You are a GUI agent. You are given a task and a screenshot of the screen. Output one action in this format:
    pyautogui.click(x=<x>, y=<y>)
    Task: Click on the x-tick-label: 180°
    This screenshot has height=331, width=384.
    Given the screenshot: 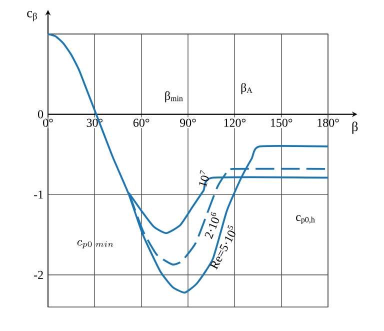 What is the action you would take?
    pyautogui.click(x=328, y=122)
    